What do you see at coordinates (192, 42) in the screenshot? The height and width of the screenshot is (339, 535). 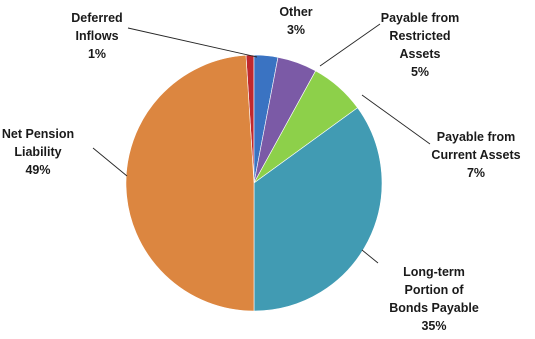 I see `leader-line-deferred-inflows` at bounding box center [192, 42].